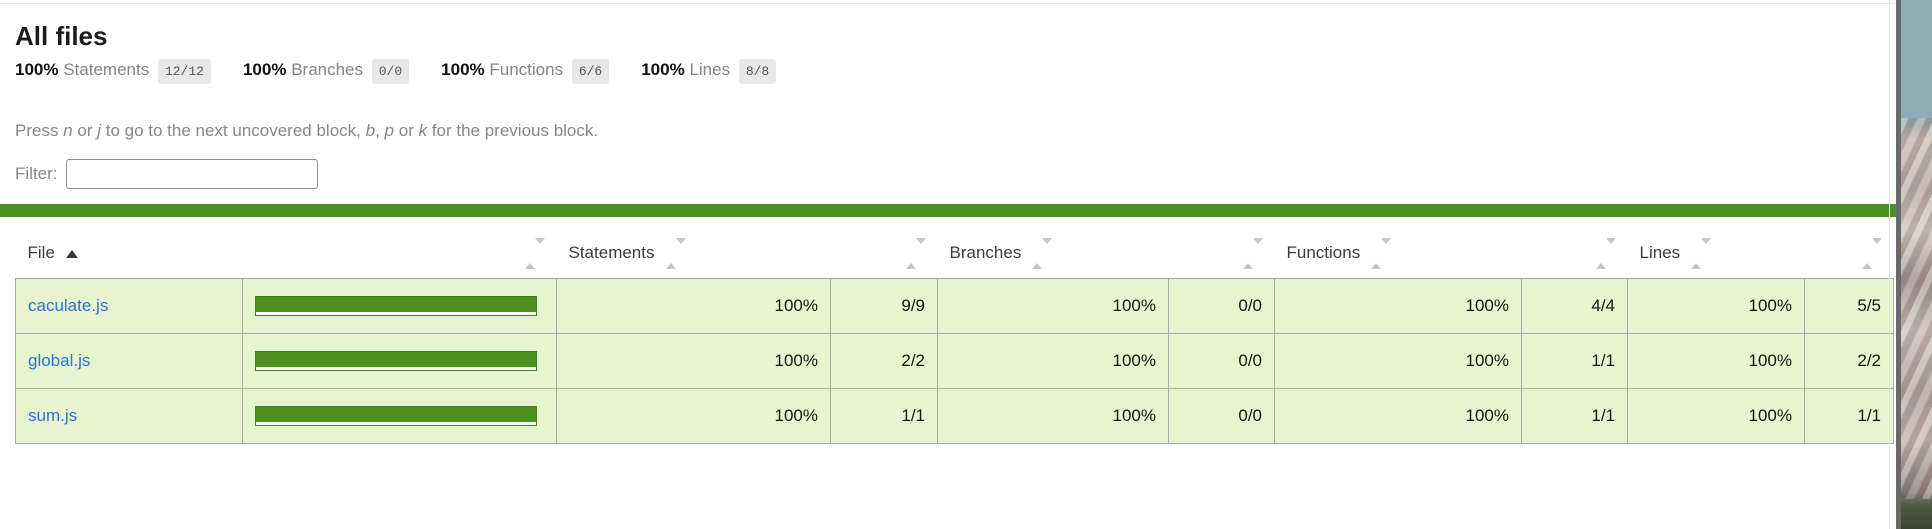  I want to click on file-cell: caculate.js, so click(129, 305).